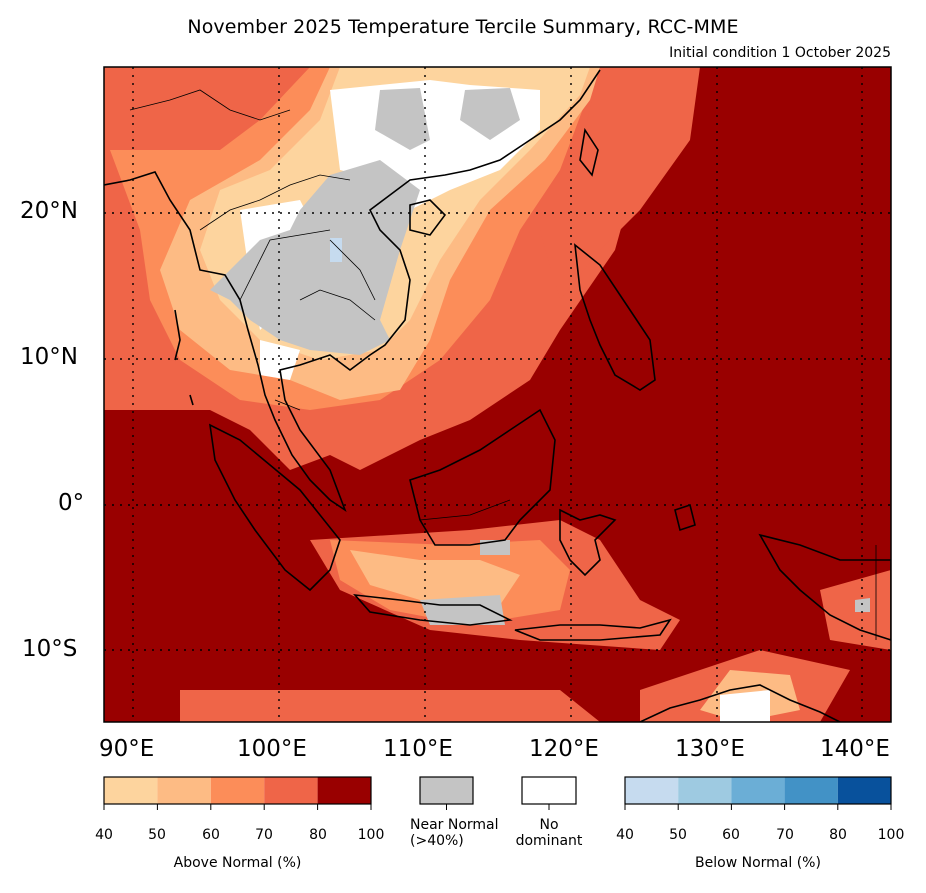 Image resolution: width=926 pixels, height=893 pixels. Describe the element at coordinates (264, 835) in the screenshot. I see `above-tick-70: 70` at that location.